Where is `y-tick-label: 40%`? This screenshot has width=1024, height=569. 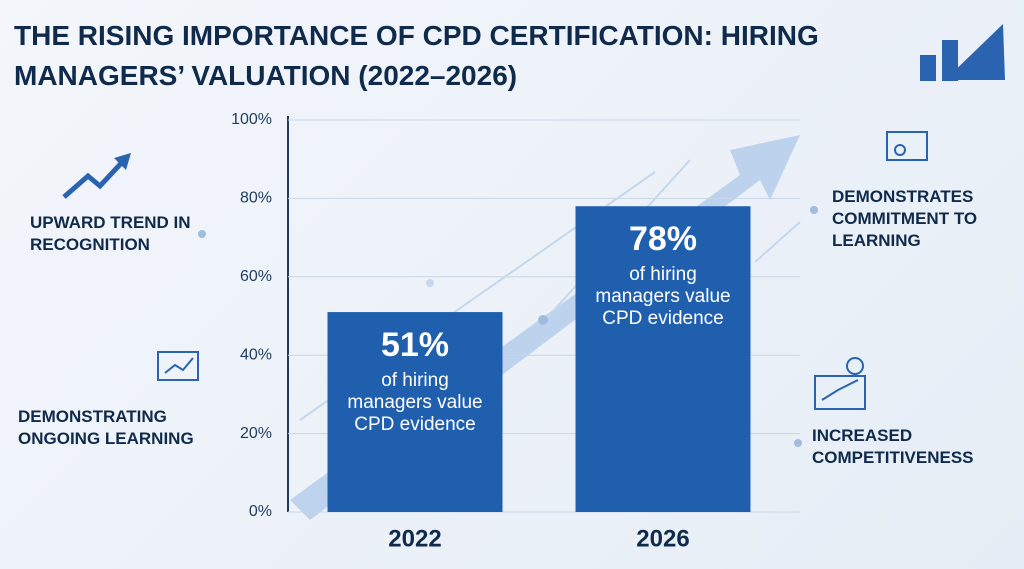 y-tick-label: 40% is located at coordinates (256, 354).